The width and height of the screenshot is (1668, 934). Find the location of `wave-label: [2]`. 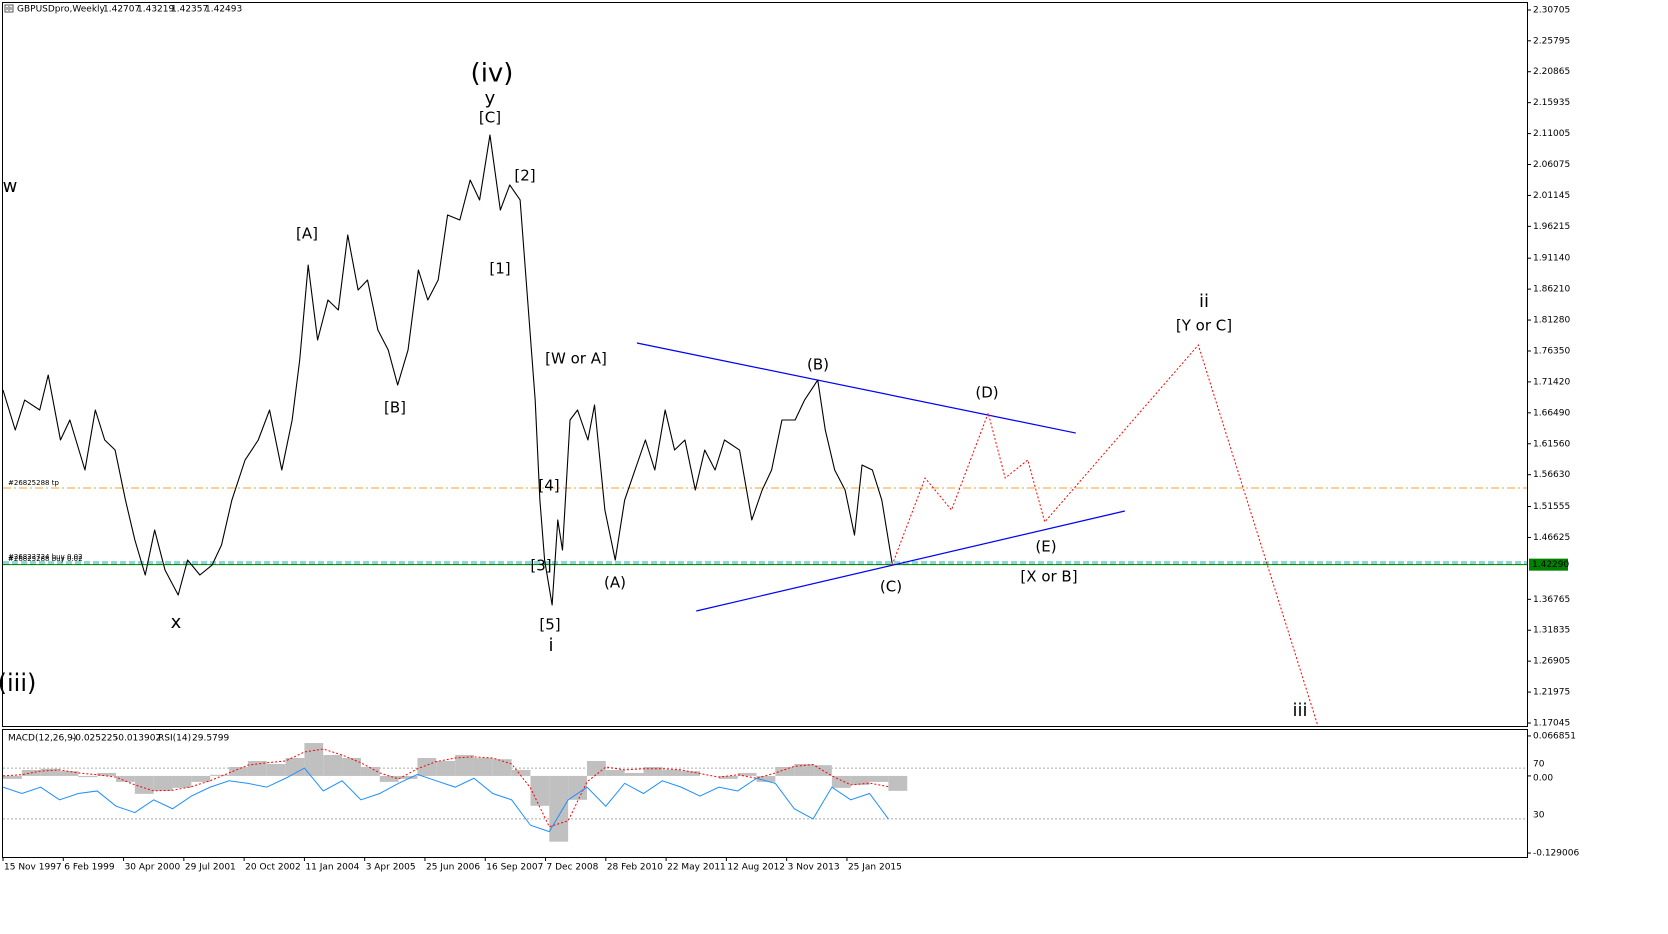

wave-label: [2] is located at coordinates (524, 176).